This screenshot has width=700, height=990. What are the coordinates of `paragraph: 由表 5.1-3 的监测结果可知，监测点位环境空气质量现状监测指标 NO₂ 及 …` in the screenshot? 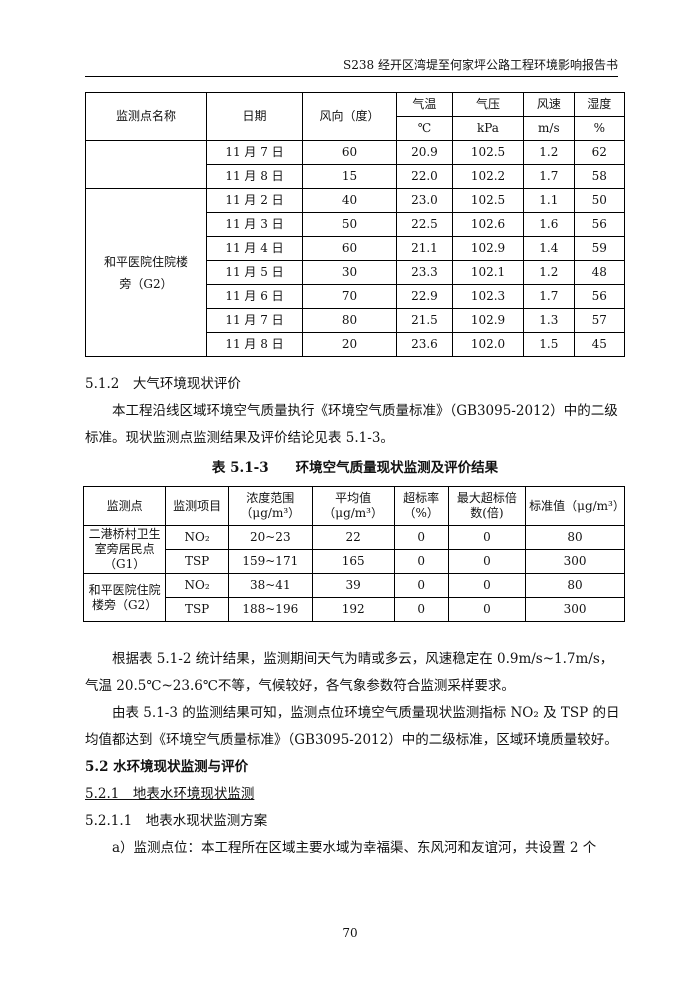 It's located at (352, 726).